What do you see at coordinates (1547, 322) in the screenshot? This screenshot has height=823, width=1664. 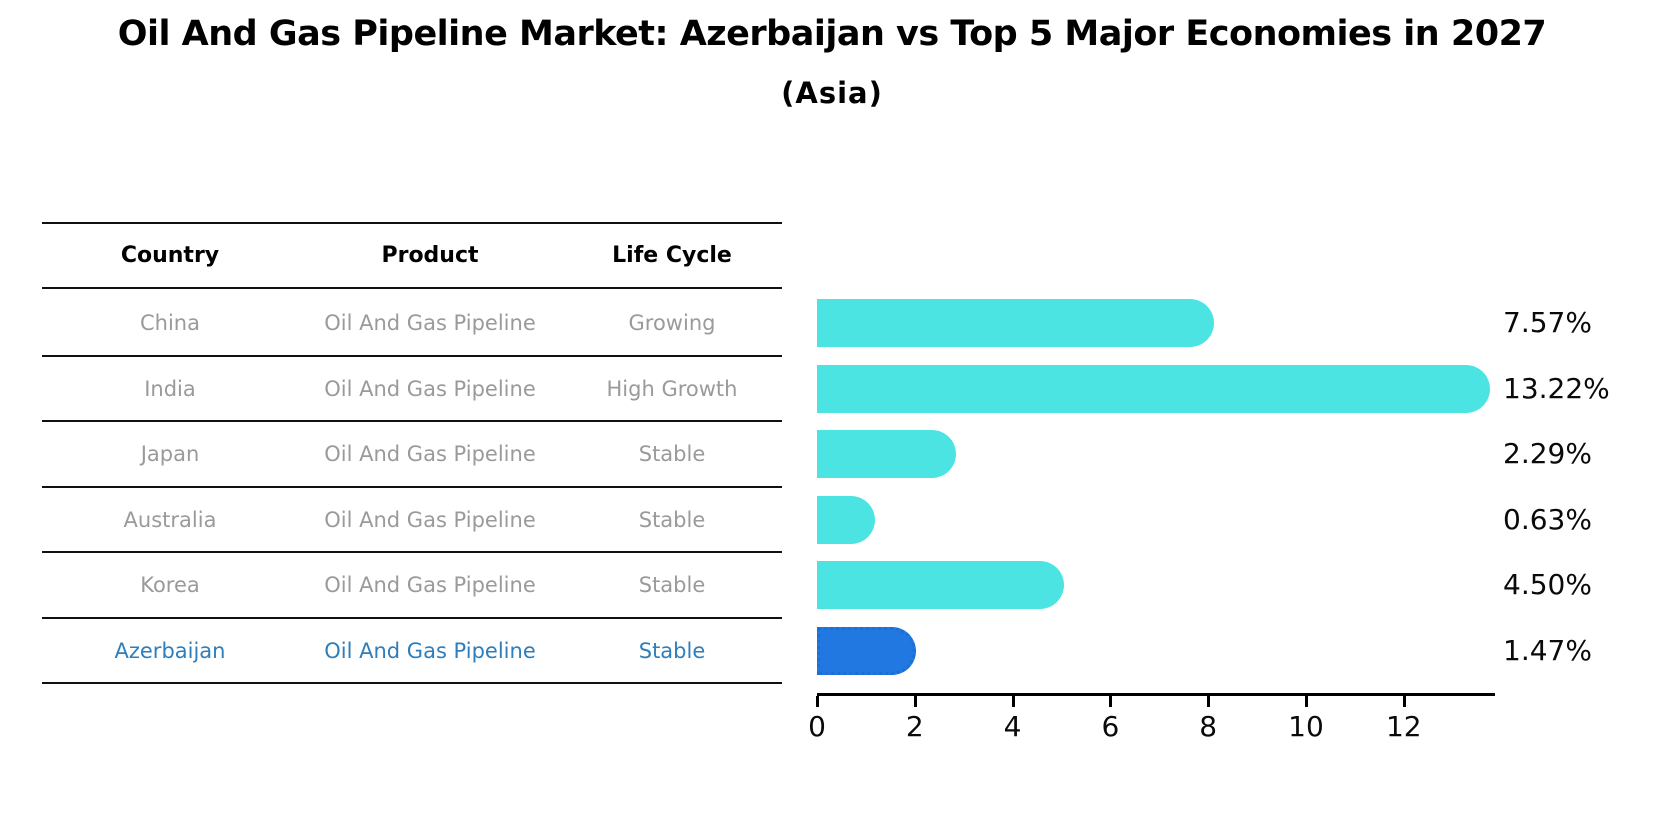 I see `value-label: 7.57%` at bounding box center [1547, 322].